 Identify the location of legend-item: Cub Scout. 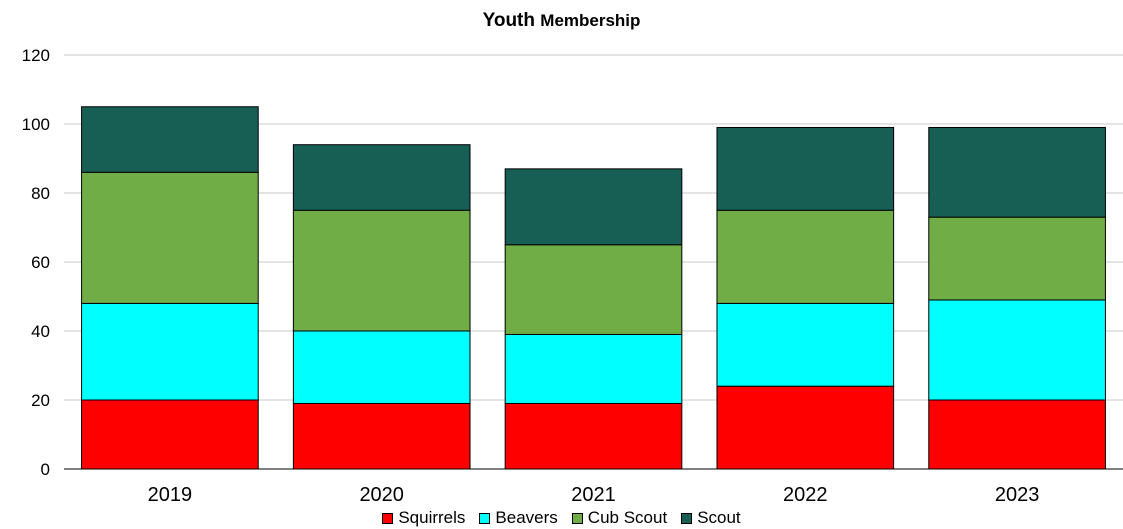
(619, 518).